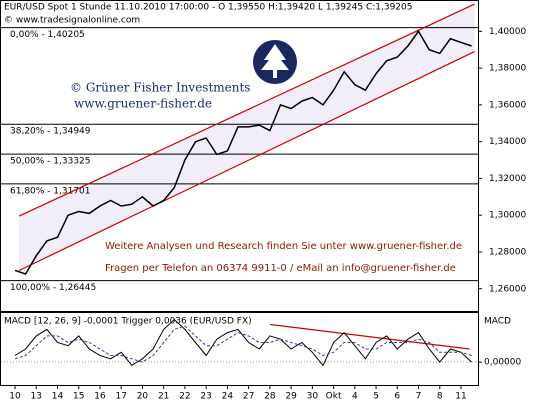 The width and height of the screenshot is (538, 407). I want to click on x-tick-label: Okt, so click(334, 397).